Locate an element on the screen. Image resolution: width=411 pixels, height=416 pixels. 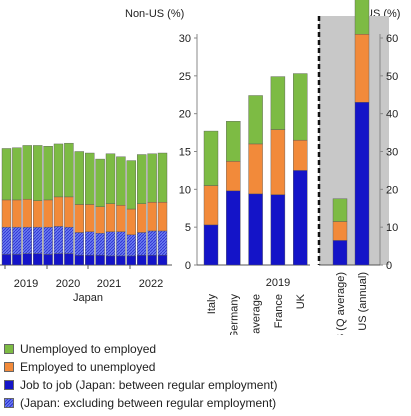
right-axis-tick-label: 0 is located at coordinates (389, 266).